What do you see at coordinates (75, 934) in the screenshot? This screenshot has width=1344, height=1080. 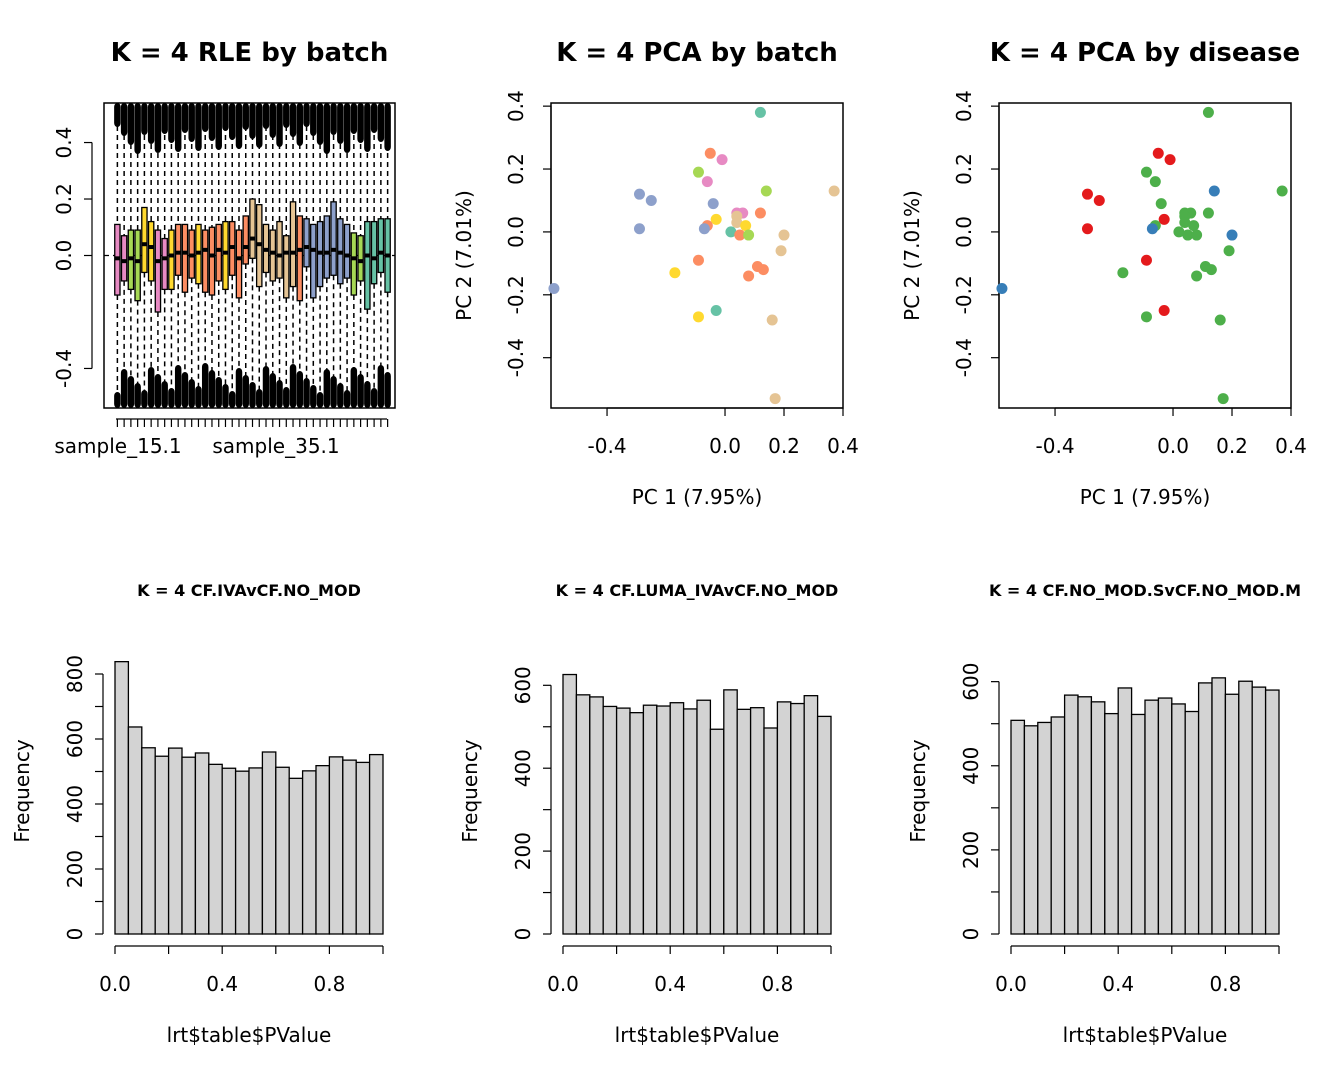 I see `y-tick-label: 0` at bounding box center [75, 934].